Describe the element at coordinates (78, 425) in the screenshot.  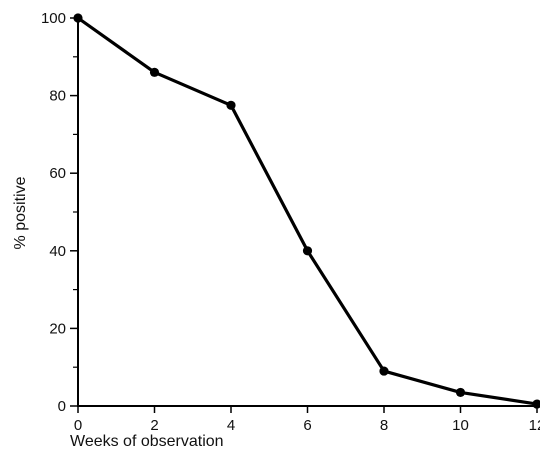
I see `x-tick-label: 0` at that location.